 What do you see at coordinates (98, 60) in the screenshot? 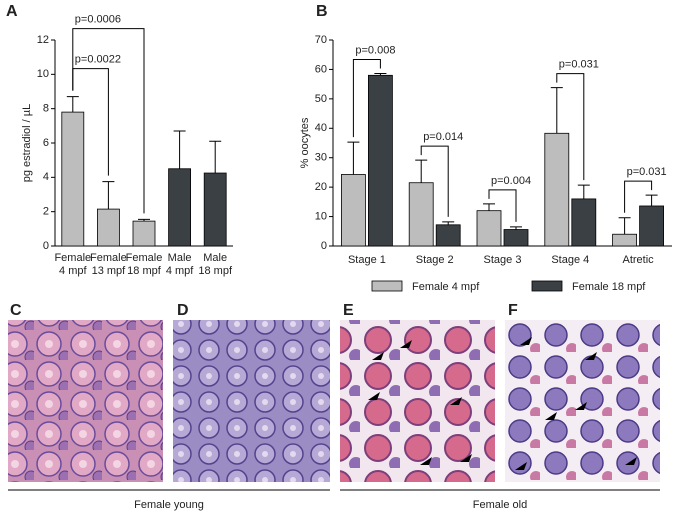
I see `p-value: p=0.0022` at bounding box center [98, 60].